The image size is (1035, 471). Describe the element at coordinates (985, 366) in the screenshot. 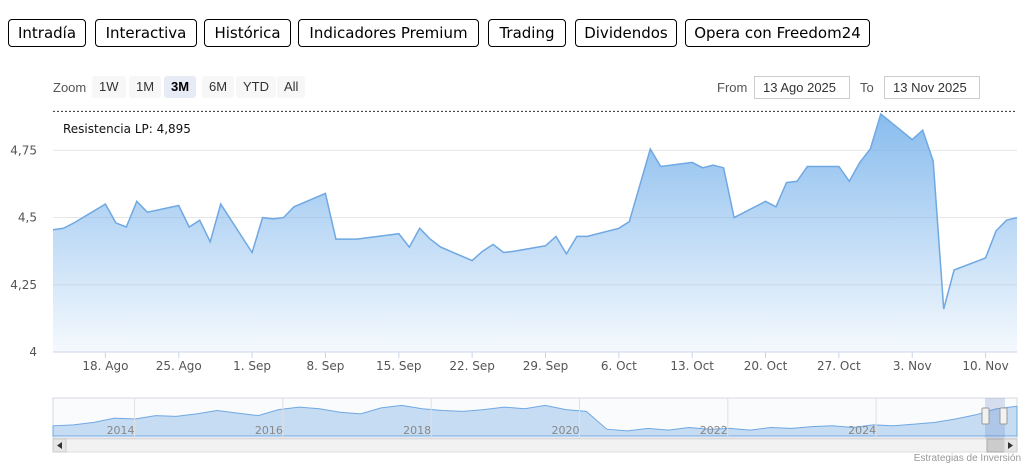

I see `x-tick-label: 10. Nov` at that location.